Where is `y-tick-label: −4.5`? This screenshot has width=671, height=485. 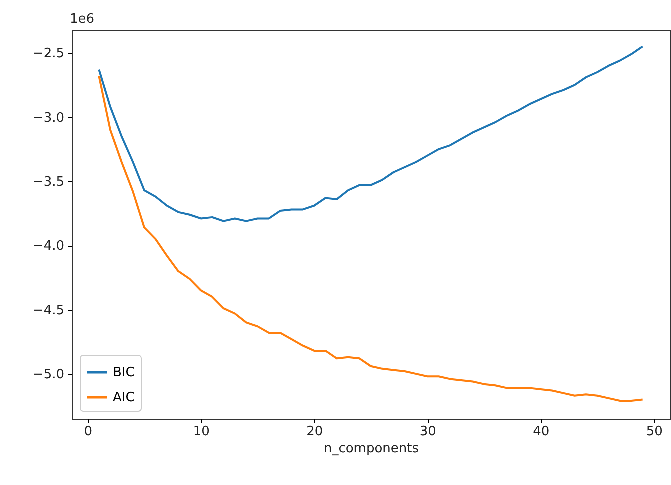
y-tick-label: −4.5 is located at coordinates (48, 310).